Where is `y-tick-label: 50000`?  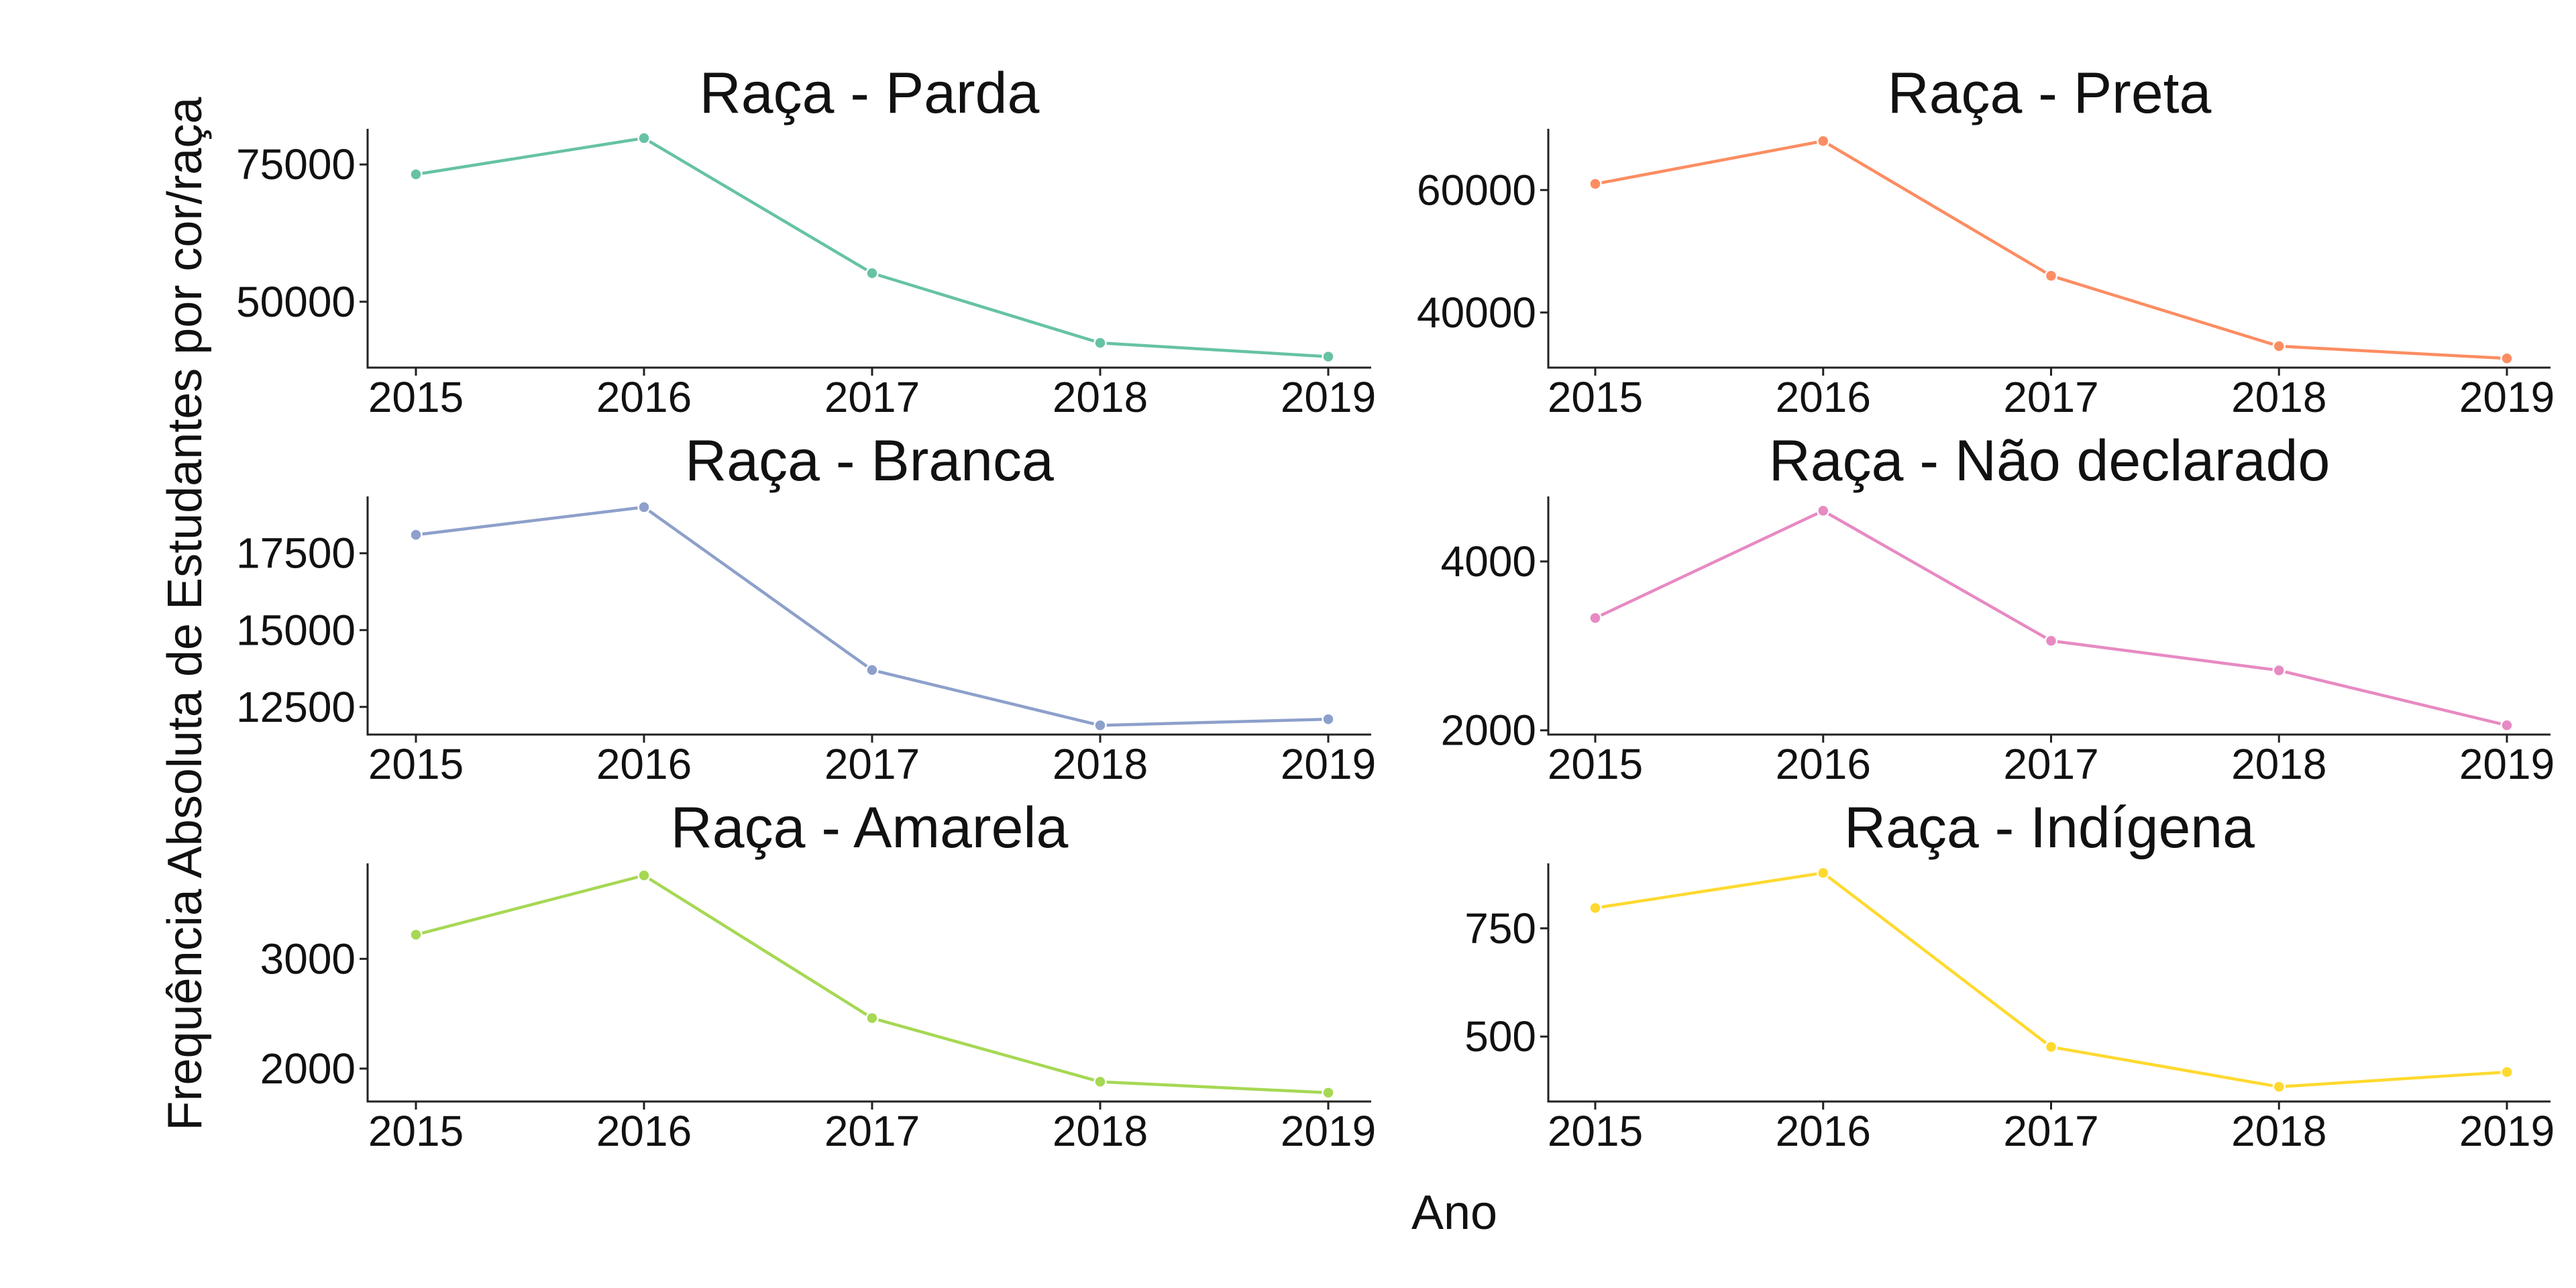 y-tick-label: 50000 is located at coordinates (296, 302).